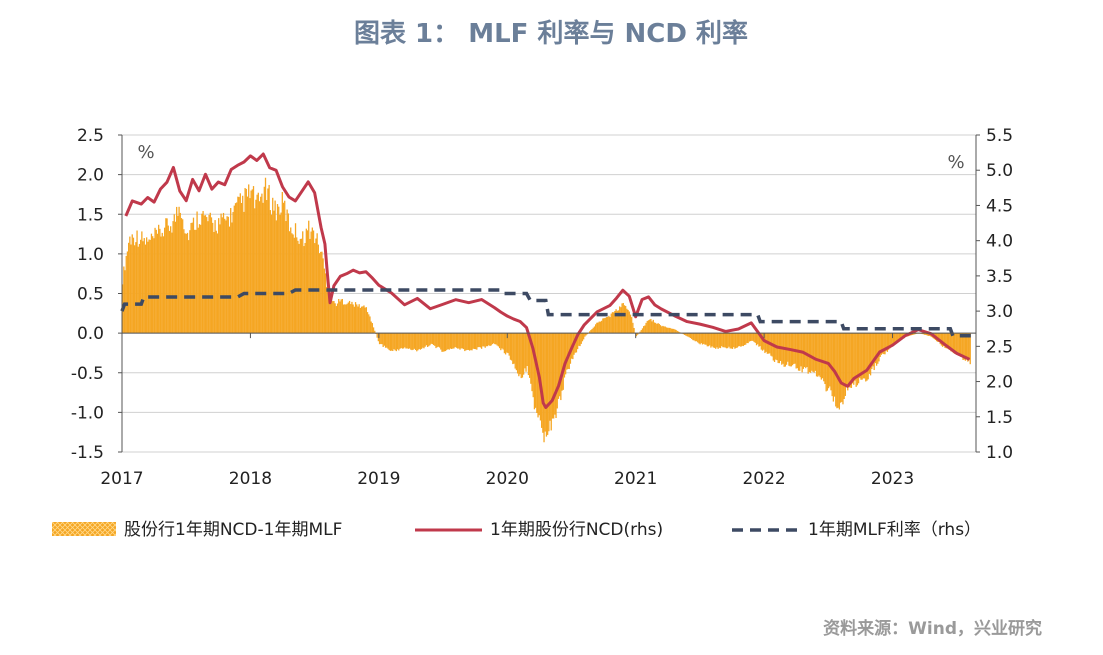  What do you see at coordinates (576, 530) in the screenshot?
I see `legend-ncd-label: 1年期股份行NCD(rhs)` at bounding box center [576, 530].